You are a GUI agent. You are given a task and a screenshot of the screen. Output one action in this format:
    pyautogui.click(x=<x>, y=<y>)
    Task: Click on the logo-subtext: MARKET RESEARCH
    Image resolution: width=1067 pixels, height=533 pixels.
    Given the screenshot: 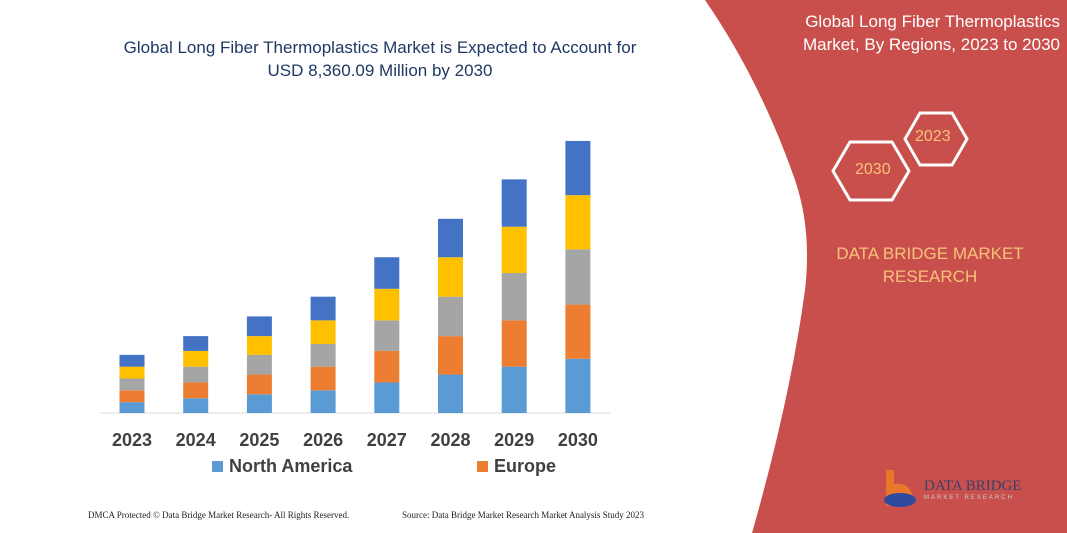 What is the action you would take?
    pyautogui.click(x=969, y=497)
    